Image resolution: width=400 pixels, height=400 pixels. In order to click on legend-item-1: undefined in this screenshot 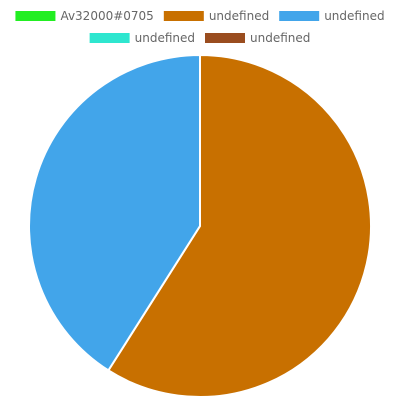, I will do `click(216, 16)`.